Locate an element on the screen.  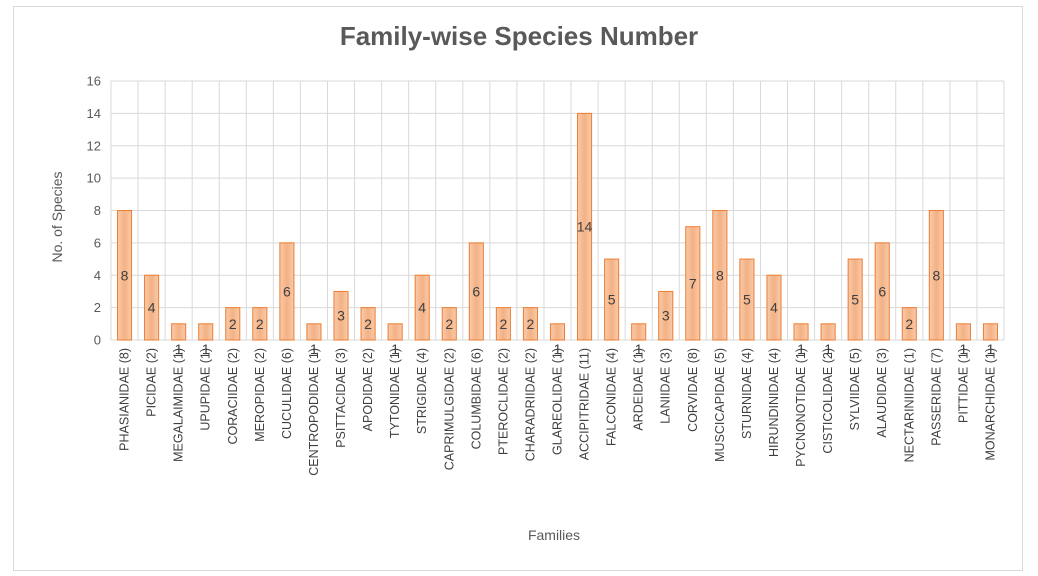
y-tick-label: 10 is located at coordinates (94, 178).